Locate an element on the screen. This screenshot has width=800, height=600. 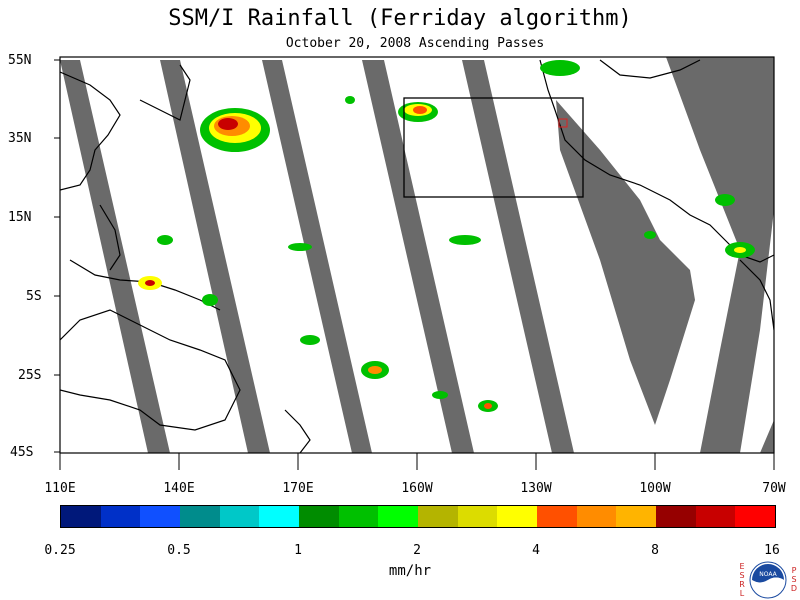
colorbar-tick-5: 8 is located at coordinates (655, 550).